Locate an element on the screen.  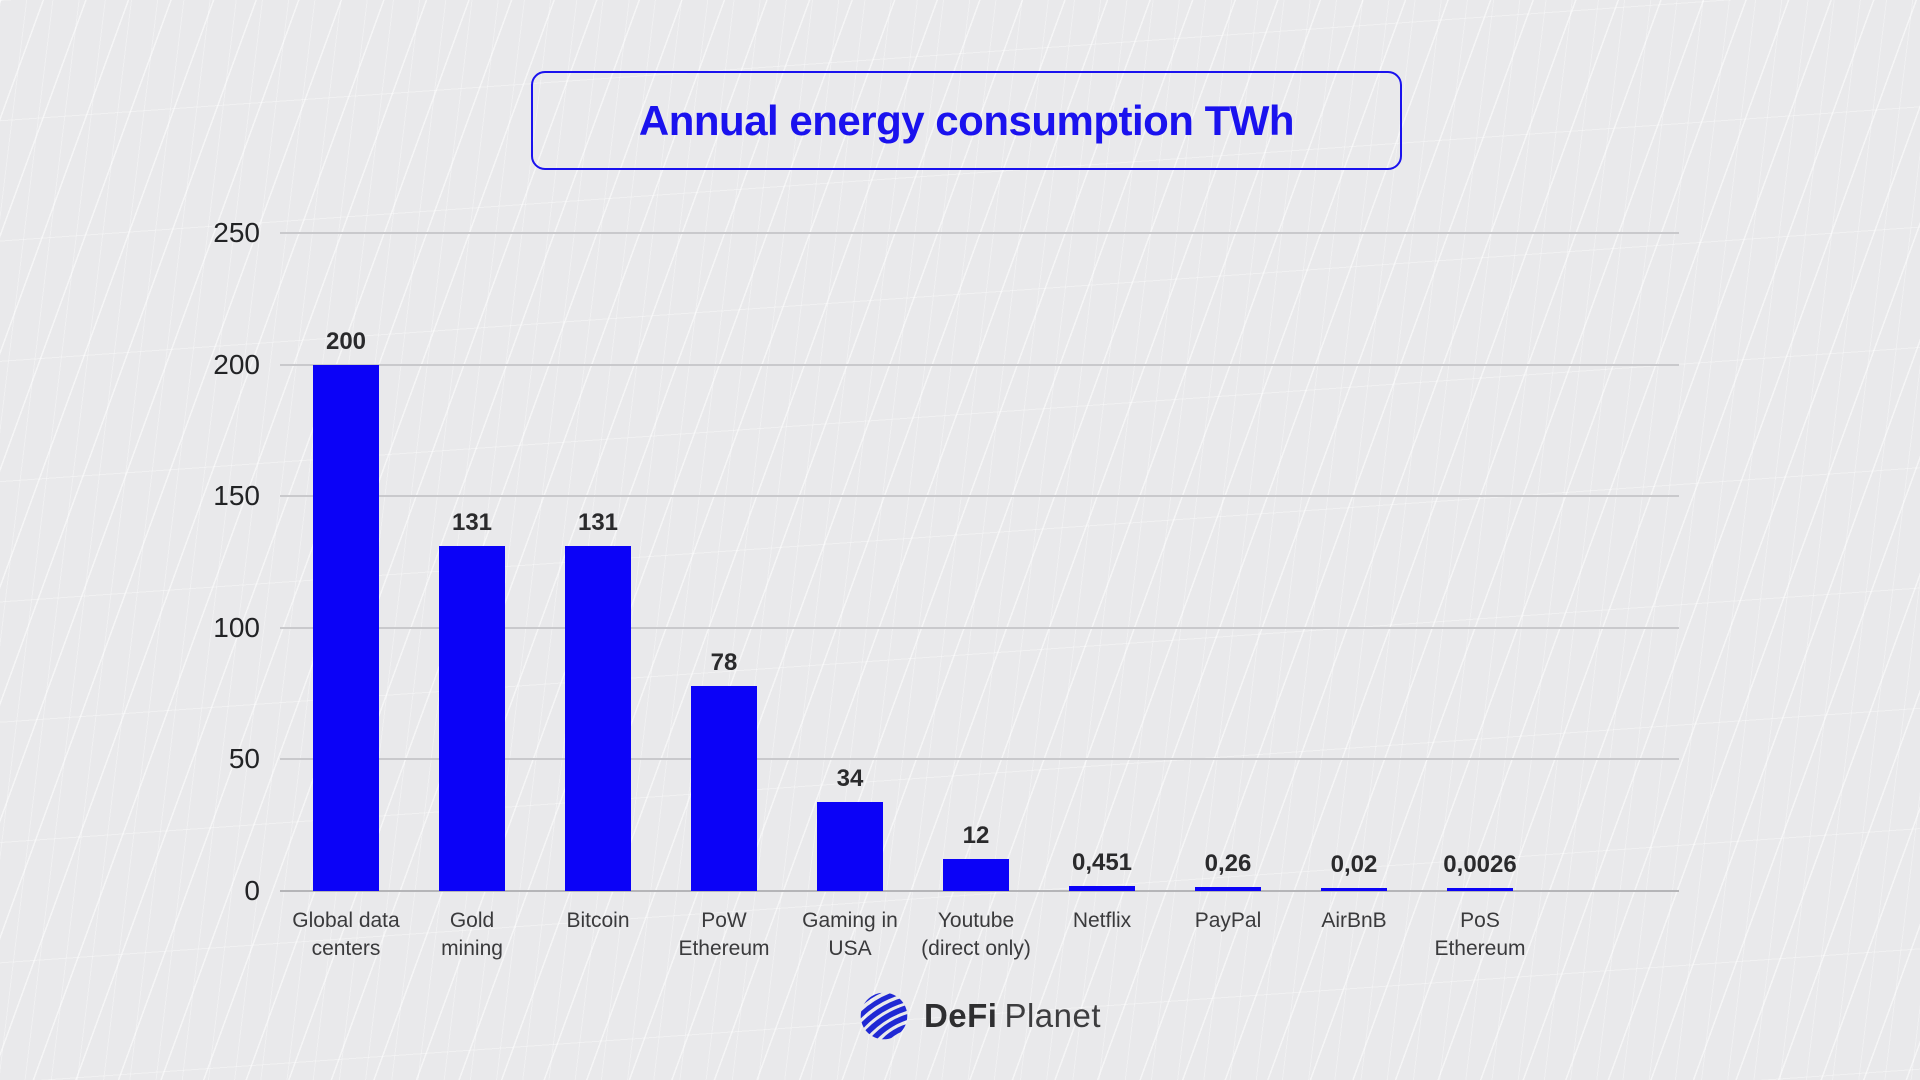
category-label: Global data centers is located at coordinates (346, 934).